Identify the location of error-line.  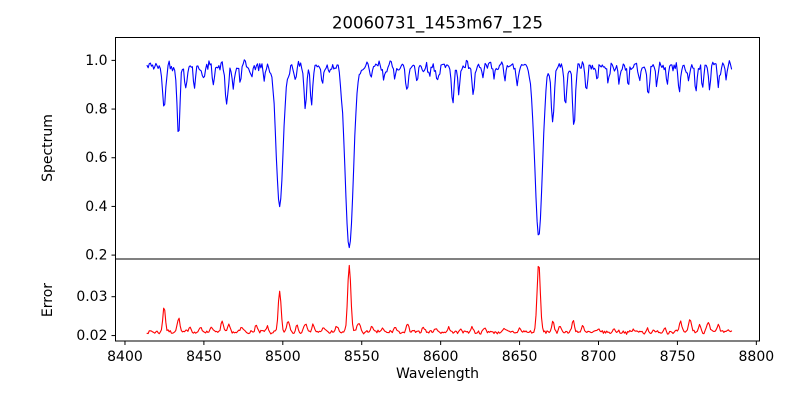
(439, 299).